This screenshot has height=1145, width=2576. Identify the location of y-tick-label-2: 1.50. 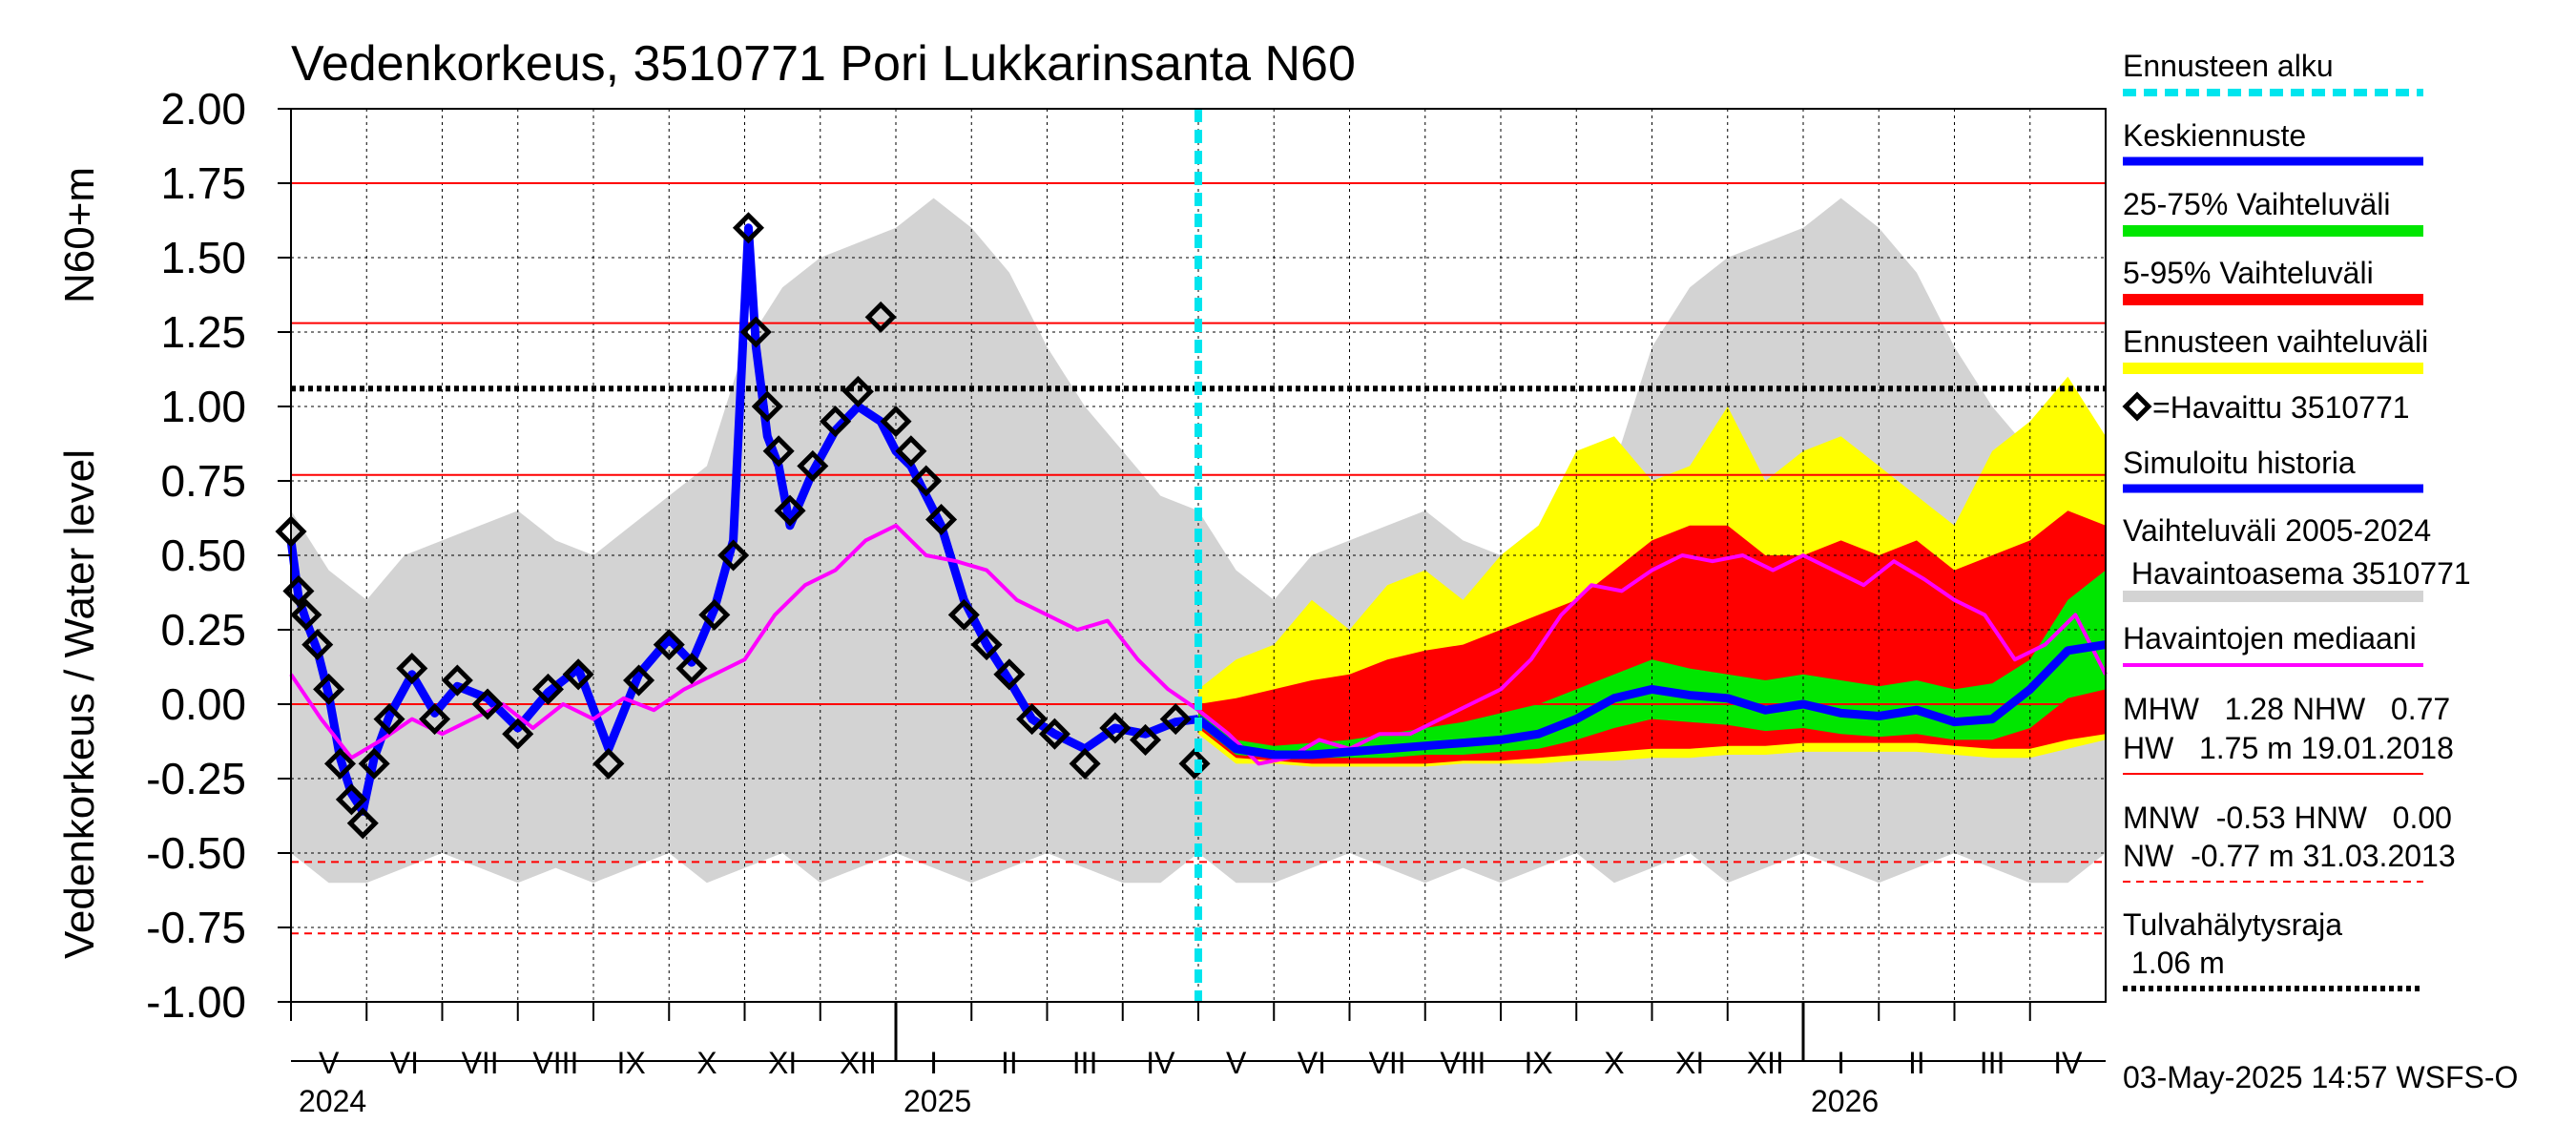
(203, 257).